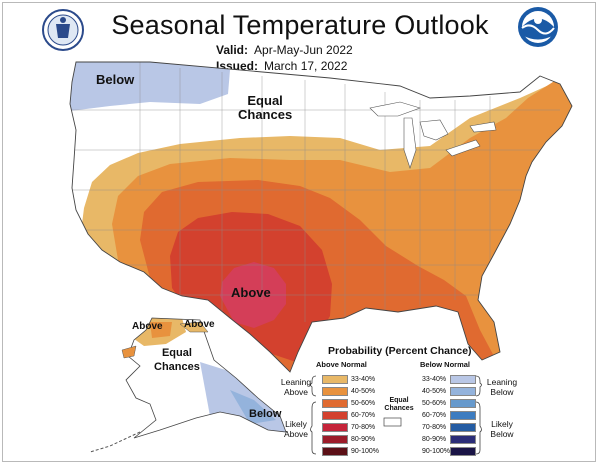  I want to click on legend-above-range: 60-70%, so click(363, 415).